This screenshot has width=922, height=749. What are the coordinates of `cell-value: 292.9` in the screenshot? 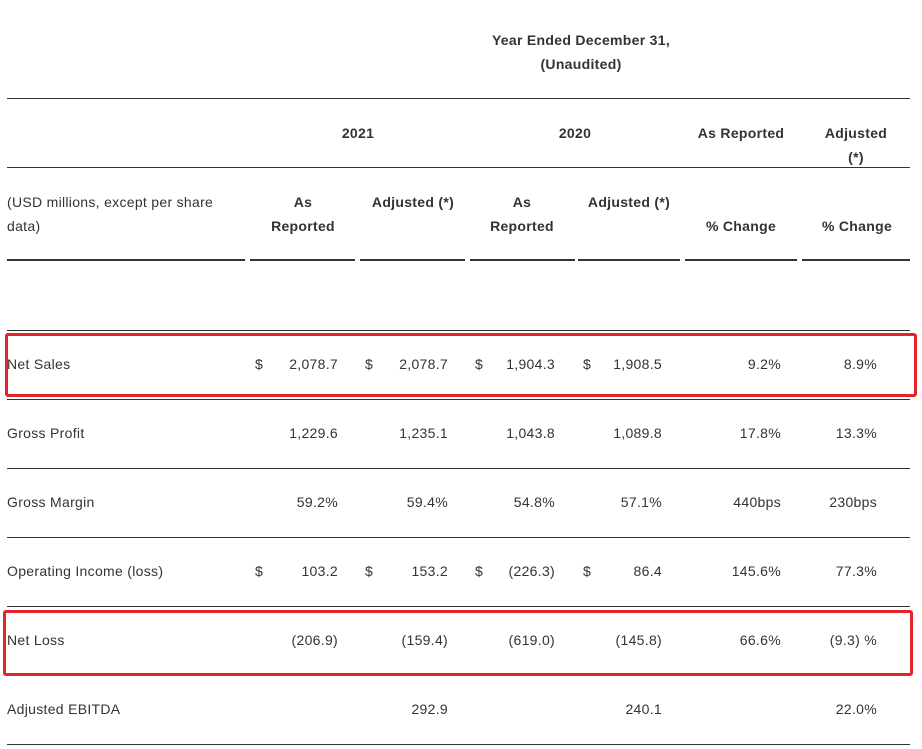 It's located at (429, 709).